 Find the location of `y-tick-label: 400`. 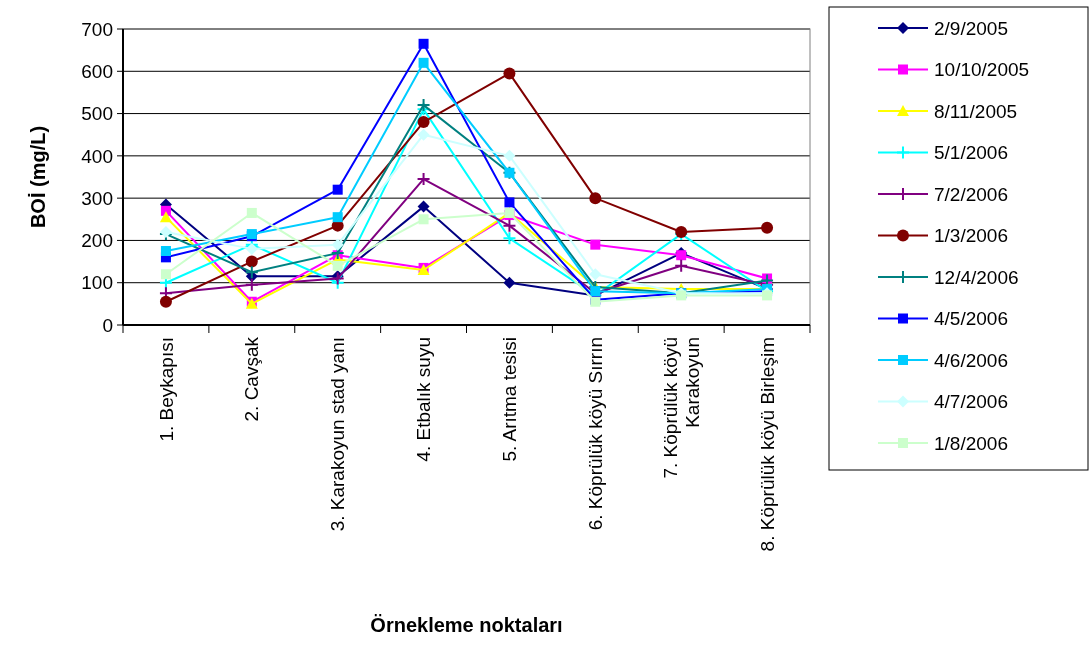

y-tick-label: 400 is located at coordinates (97, 156).